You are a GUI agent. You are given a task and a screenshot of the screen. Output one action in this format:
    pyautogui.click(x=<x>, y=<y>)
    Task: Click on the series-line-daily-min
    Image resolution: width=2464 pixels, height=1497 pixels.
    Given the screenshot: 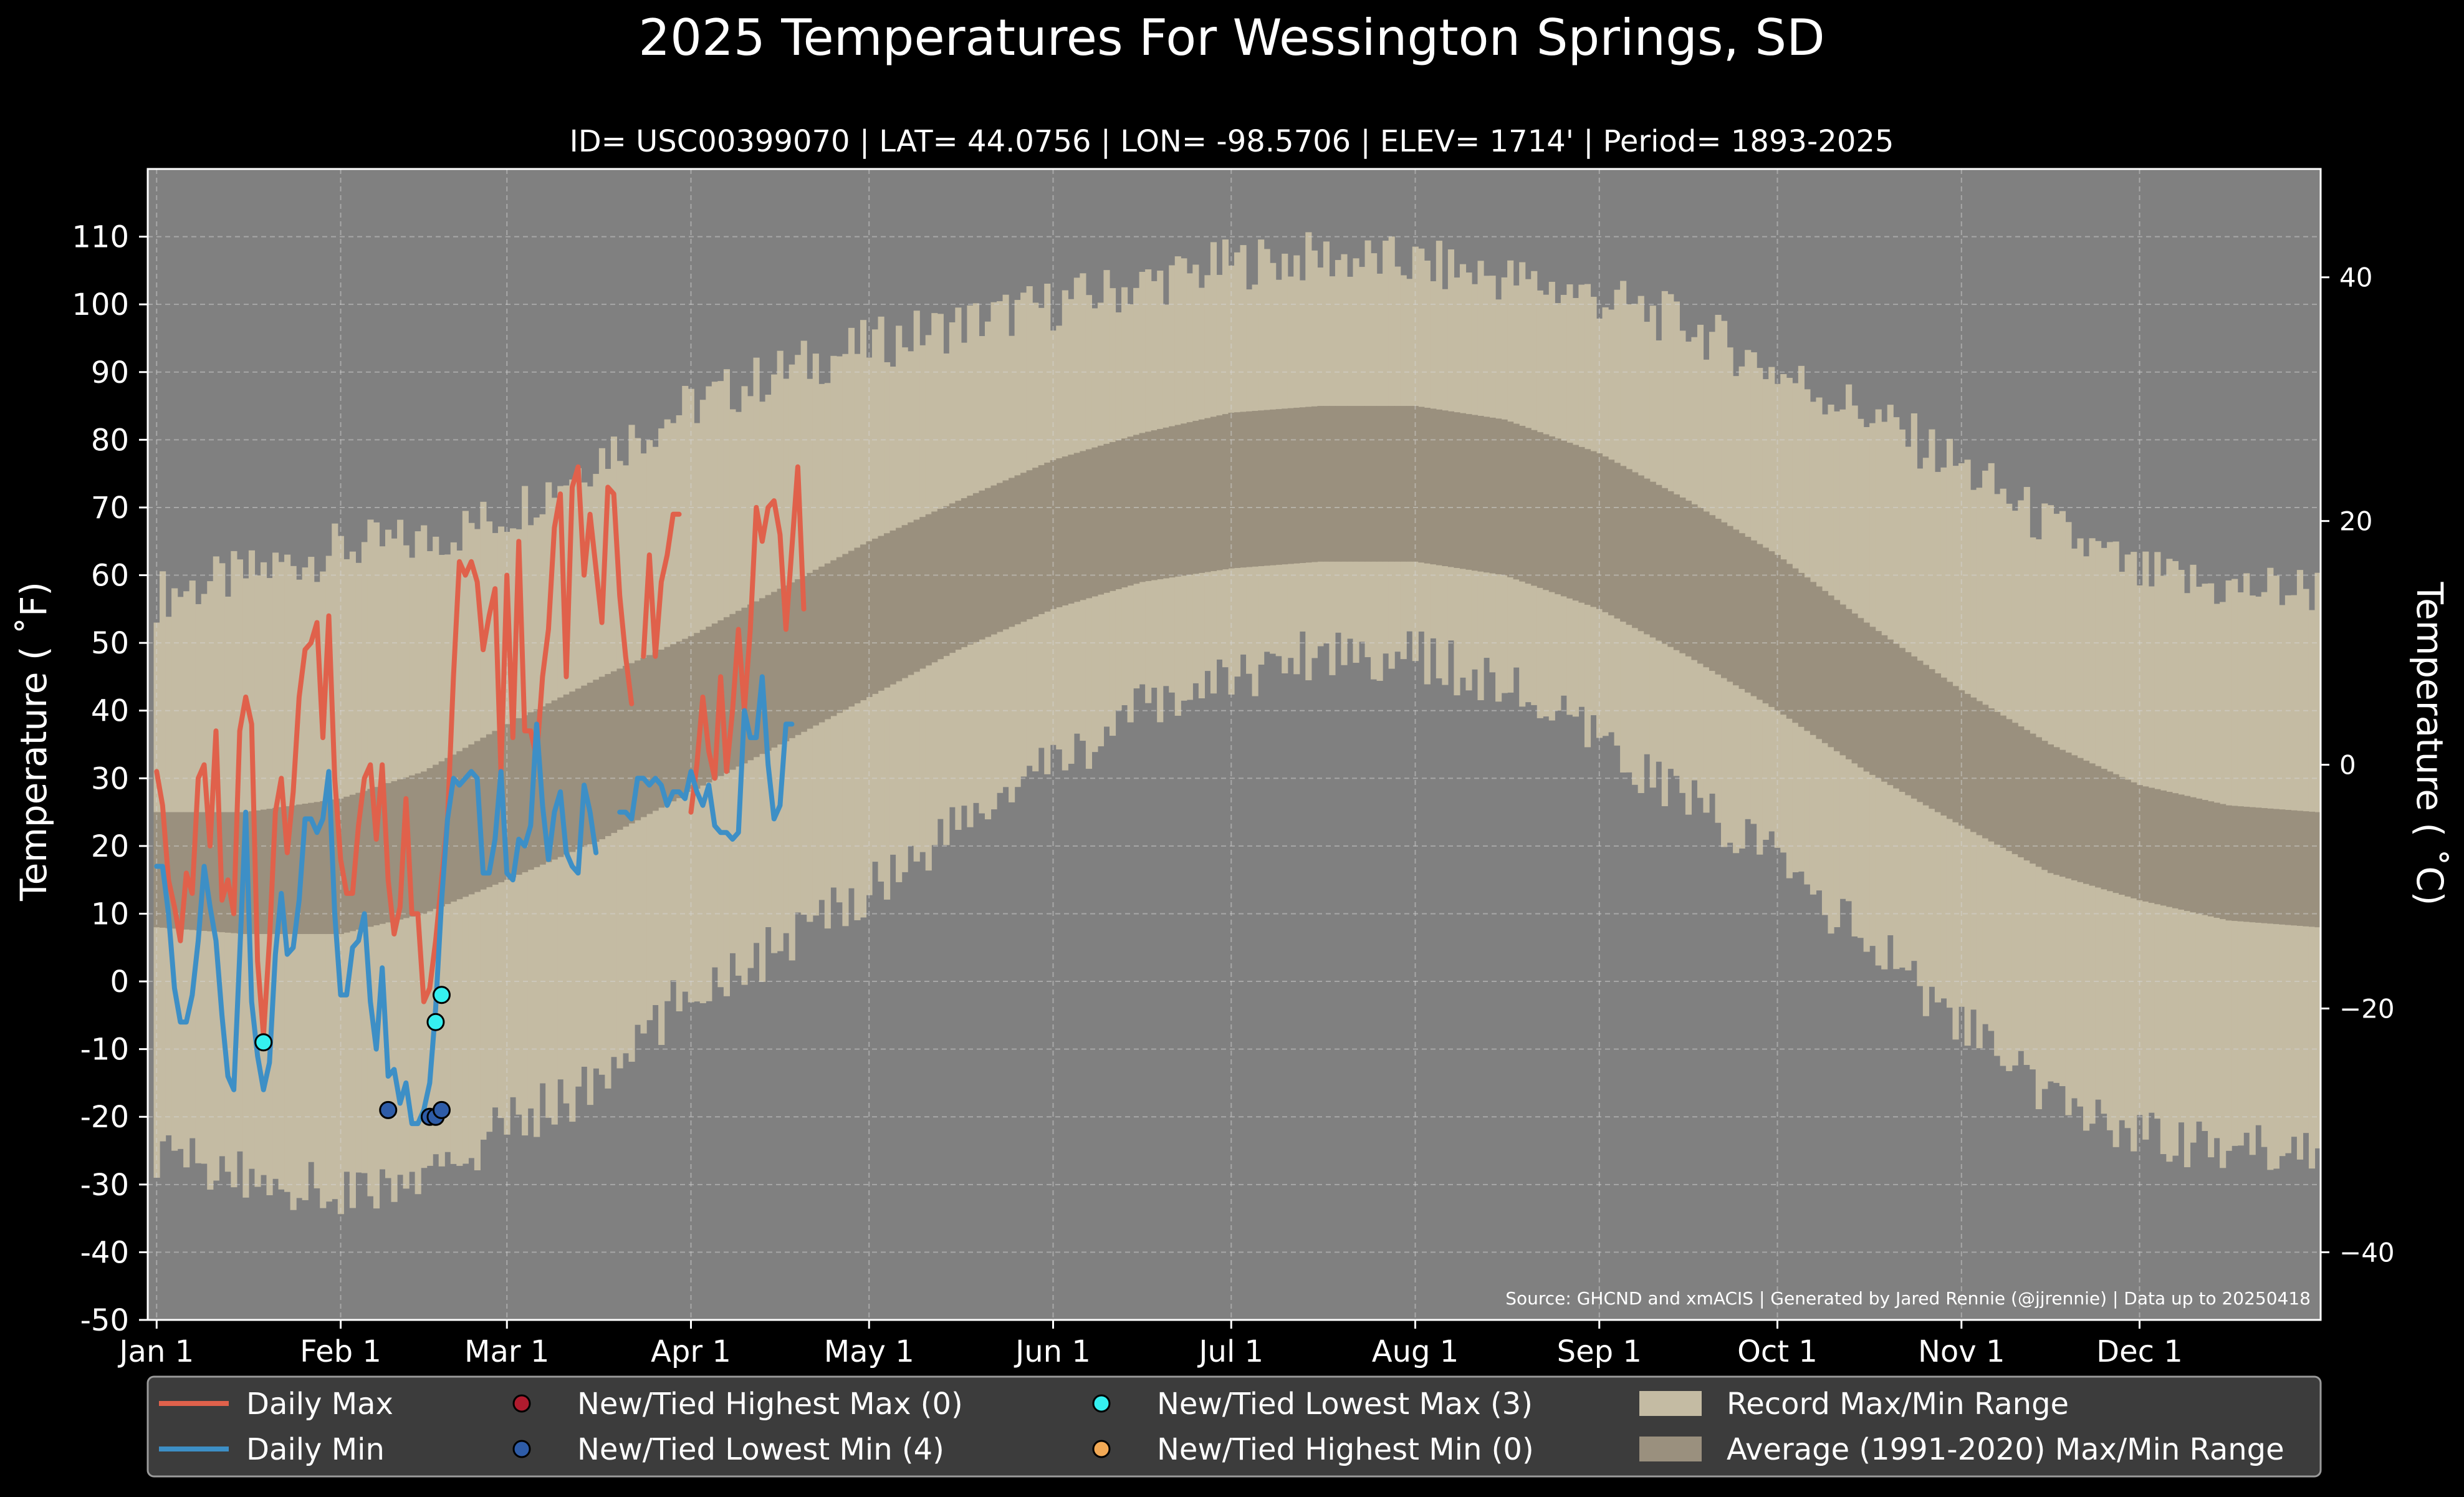 What is the action you would take?
    pyautogui.click(x=706, y=758)
    